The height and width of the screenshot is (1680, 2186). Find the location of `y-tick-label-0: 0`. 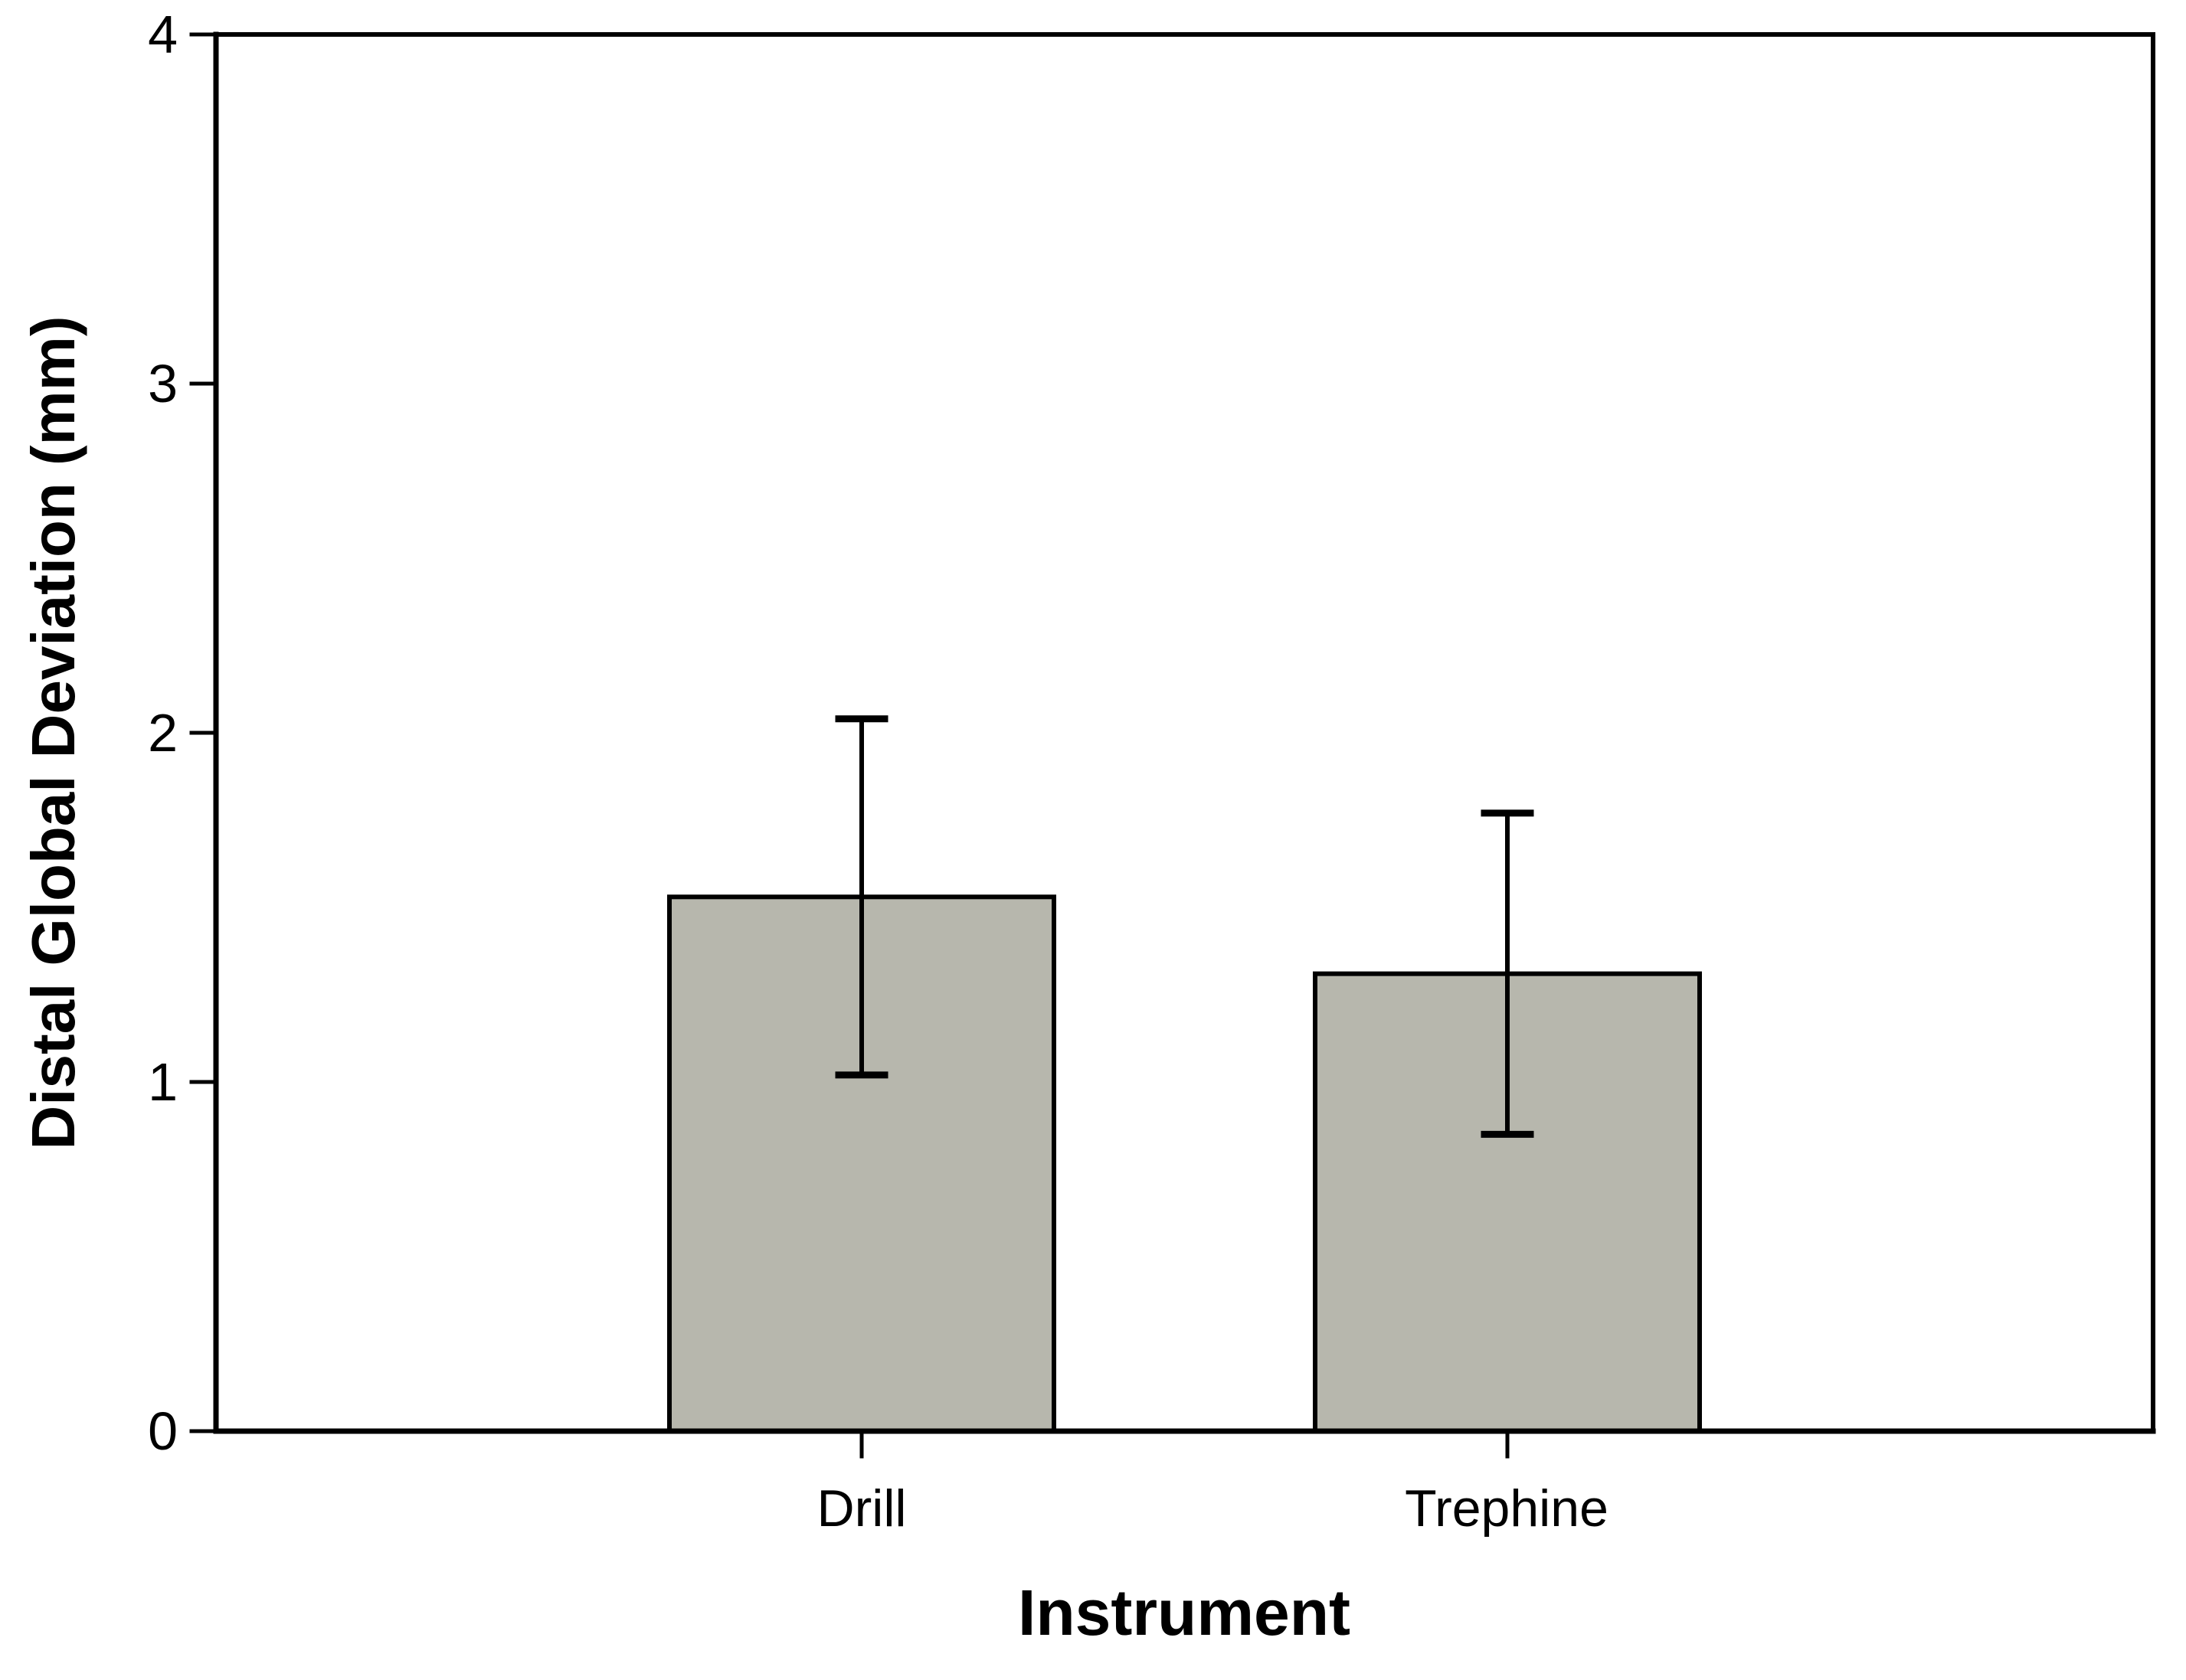

y-tick-label-0: 0 is located at coordinates (163, 1431).